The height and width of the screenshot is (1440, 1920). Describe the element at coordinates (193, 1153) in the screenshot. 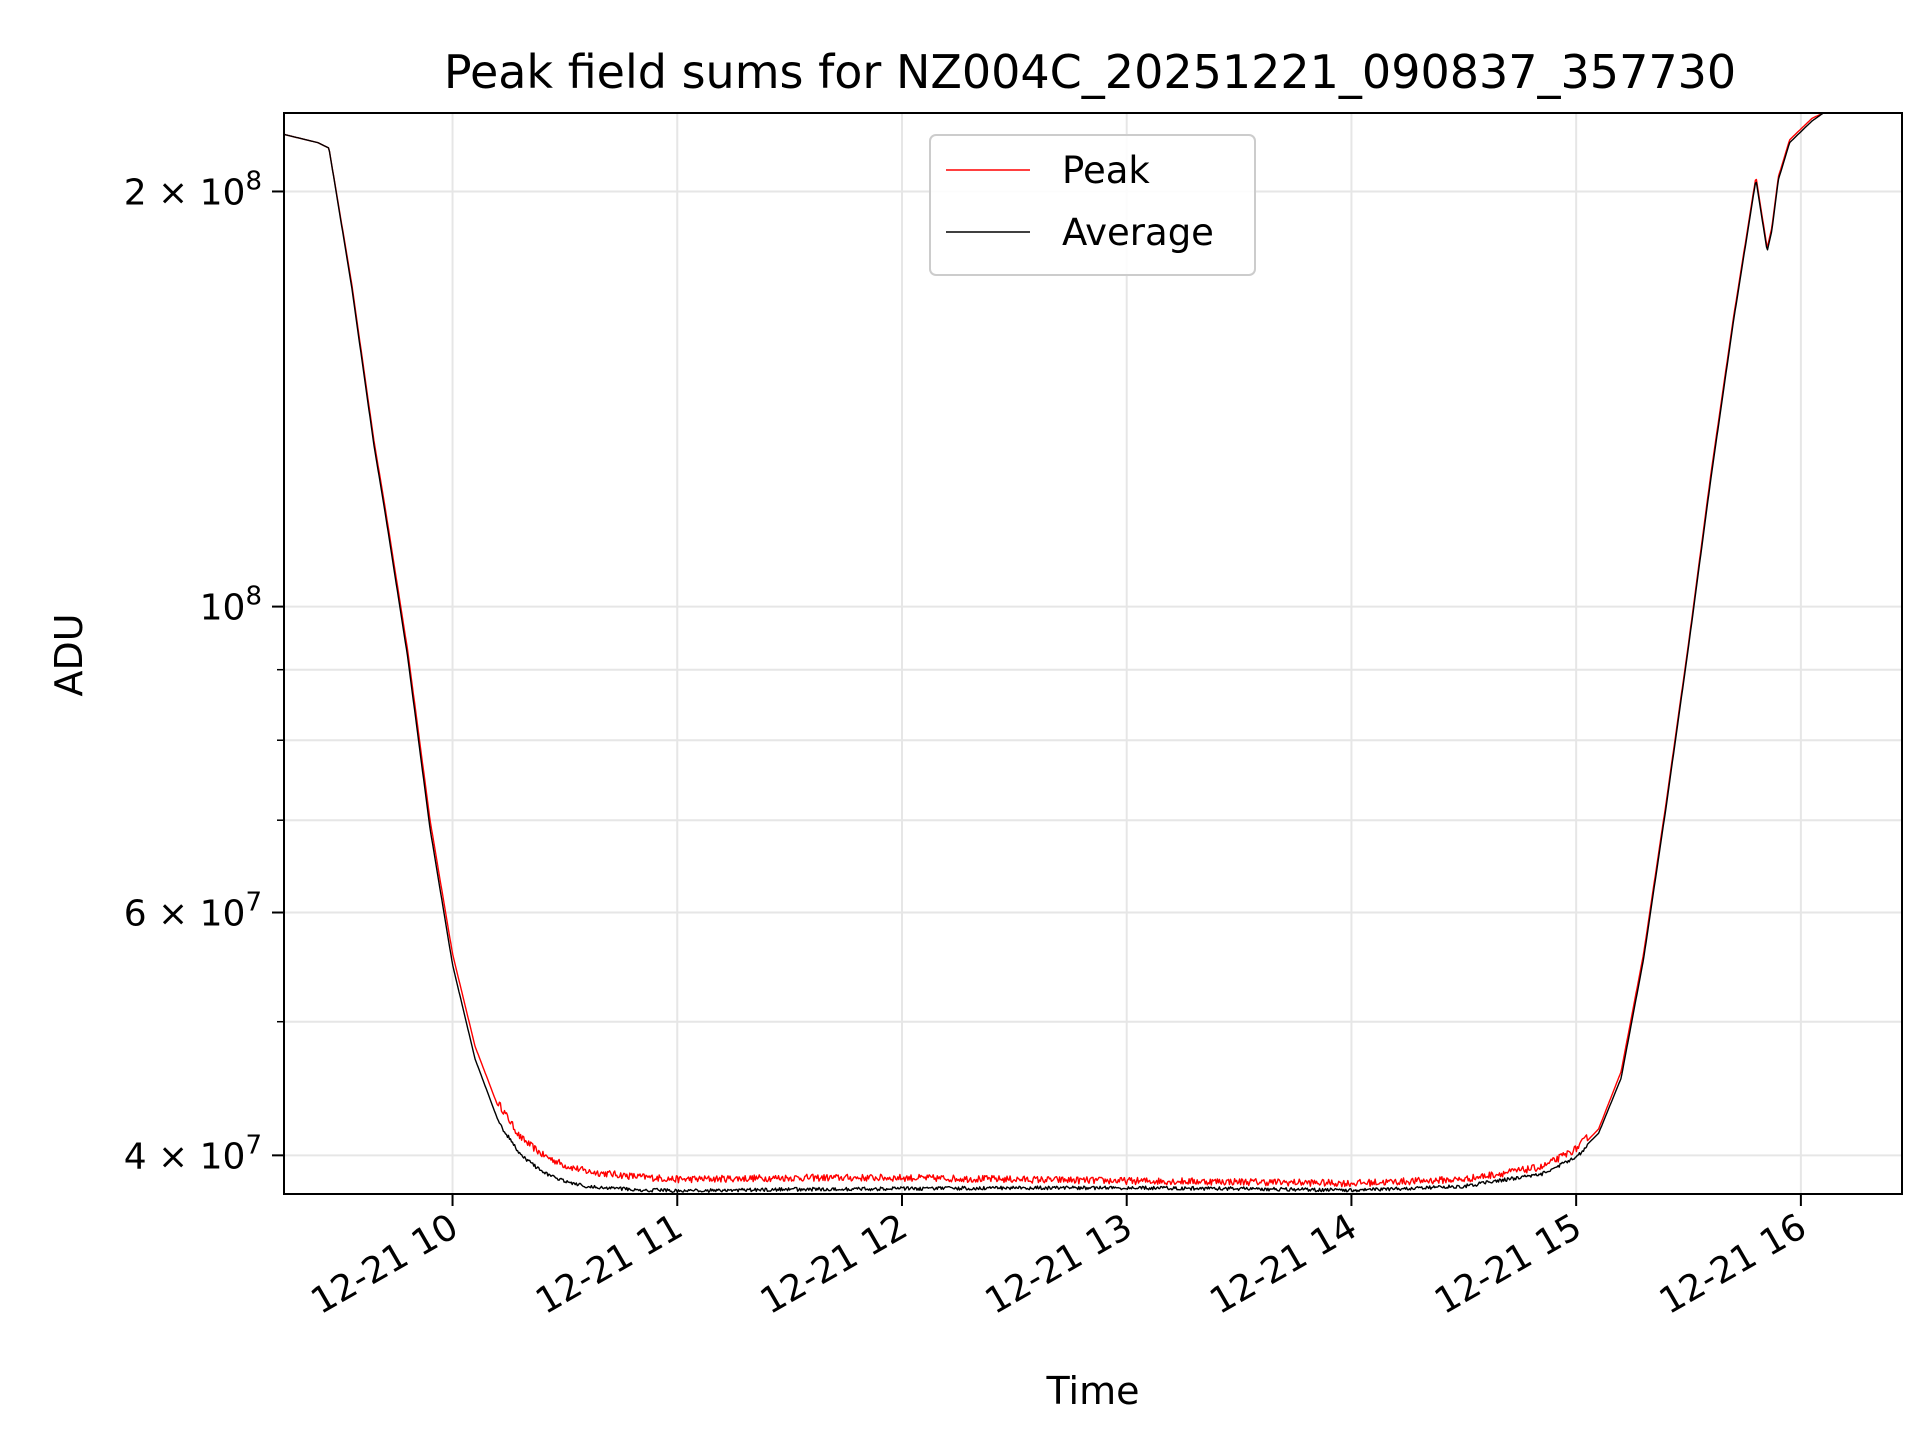

I see `y-tick-label: 4 × 107` at that location.